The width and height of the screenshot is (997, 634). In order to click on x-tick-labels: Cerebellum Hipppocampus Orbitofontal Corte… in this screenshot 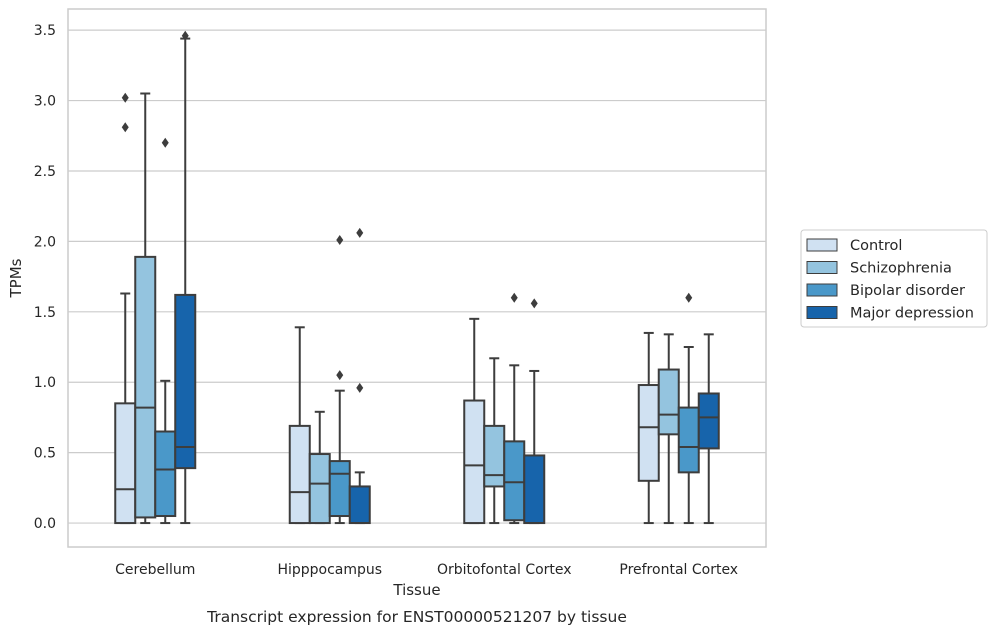, I will do `click(426, 570)`.